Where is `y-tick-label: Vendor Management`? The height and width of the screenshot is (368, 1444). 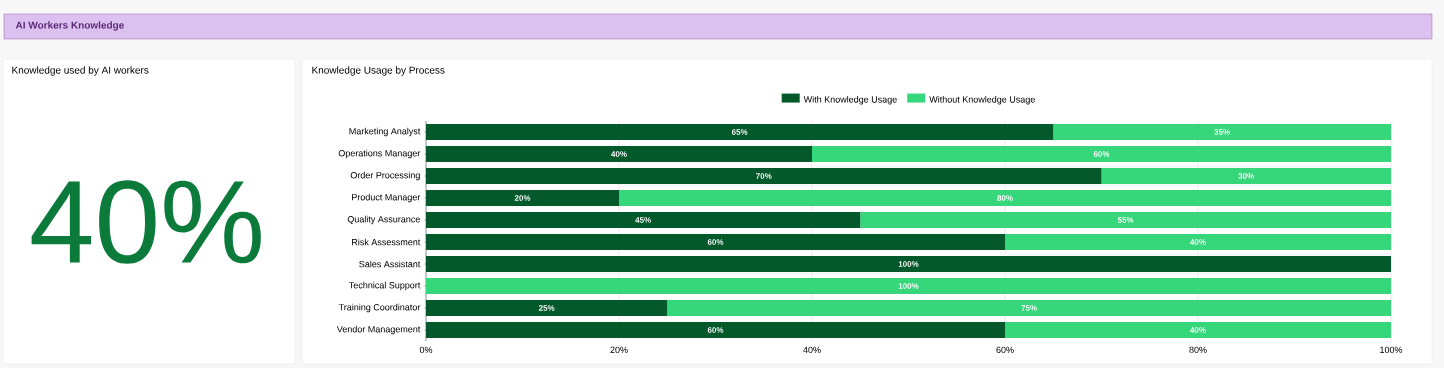 y-tick-label: Vendor Management is located at coordinates (378, 330).